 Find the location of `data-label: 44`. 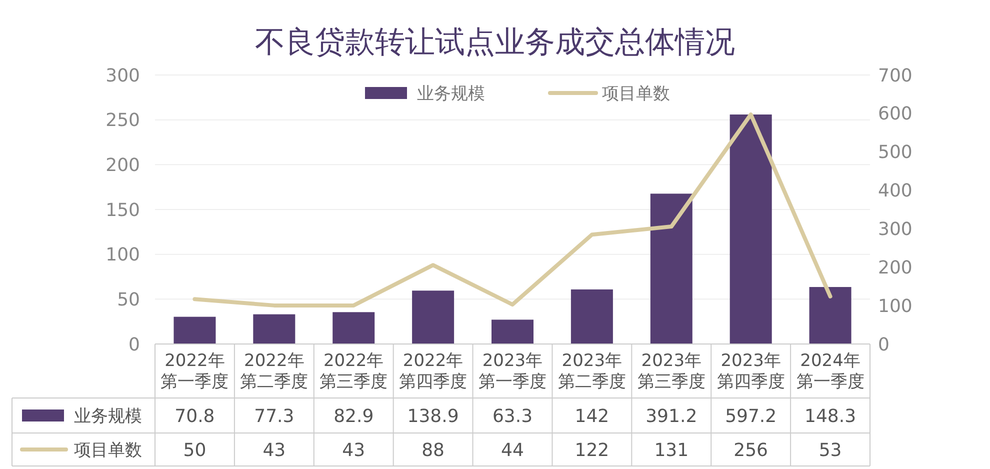

data-label: 44 is located at coordinates (512, 450).